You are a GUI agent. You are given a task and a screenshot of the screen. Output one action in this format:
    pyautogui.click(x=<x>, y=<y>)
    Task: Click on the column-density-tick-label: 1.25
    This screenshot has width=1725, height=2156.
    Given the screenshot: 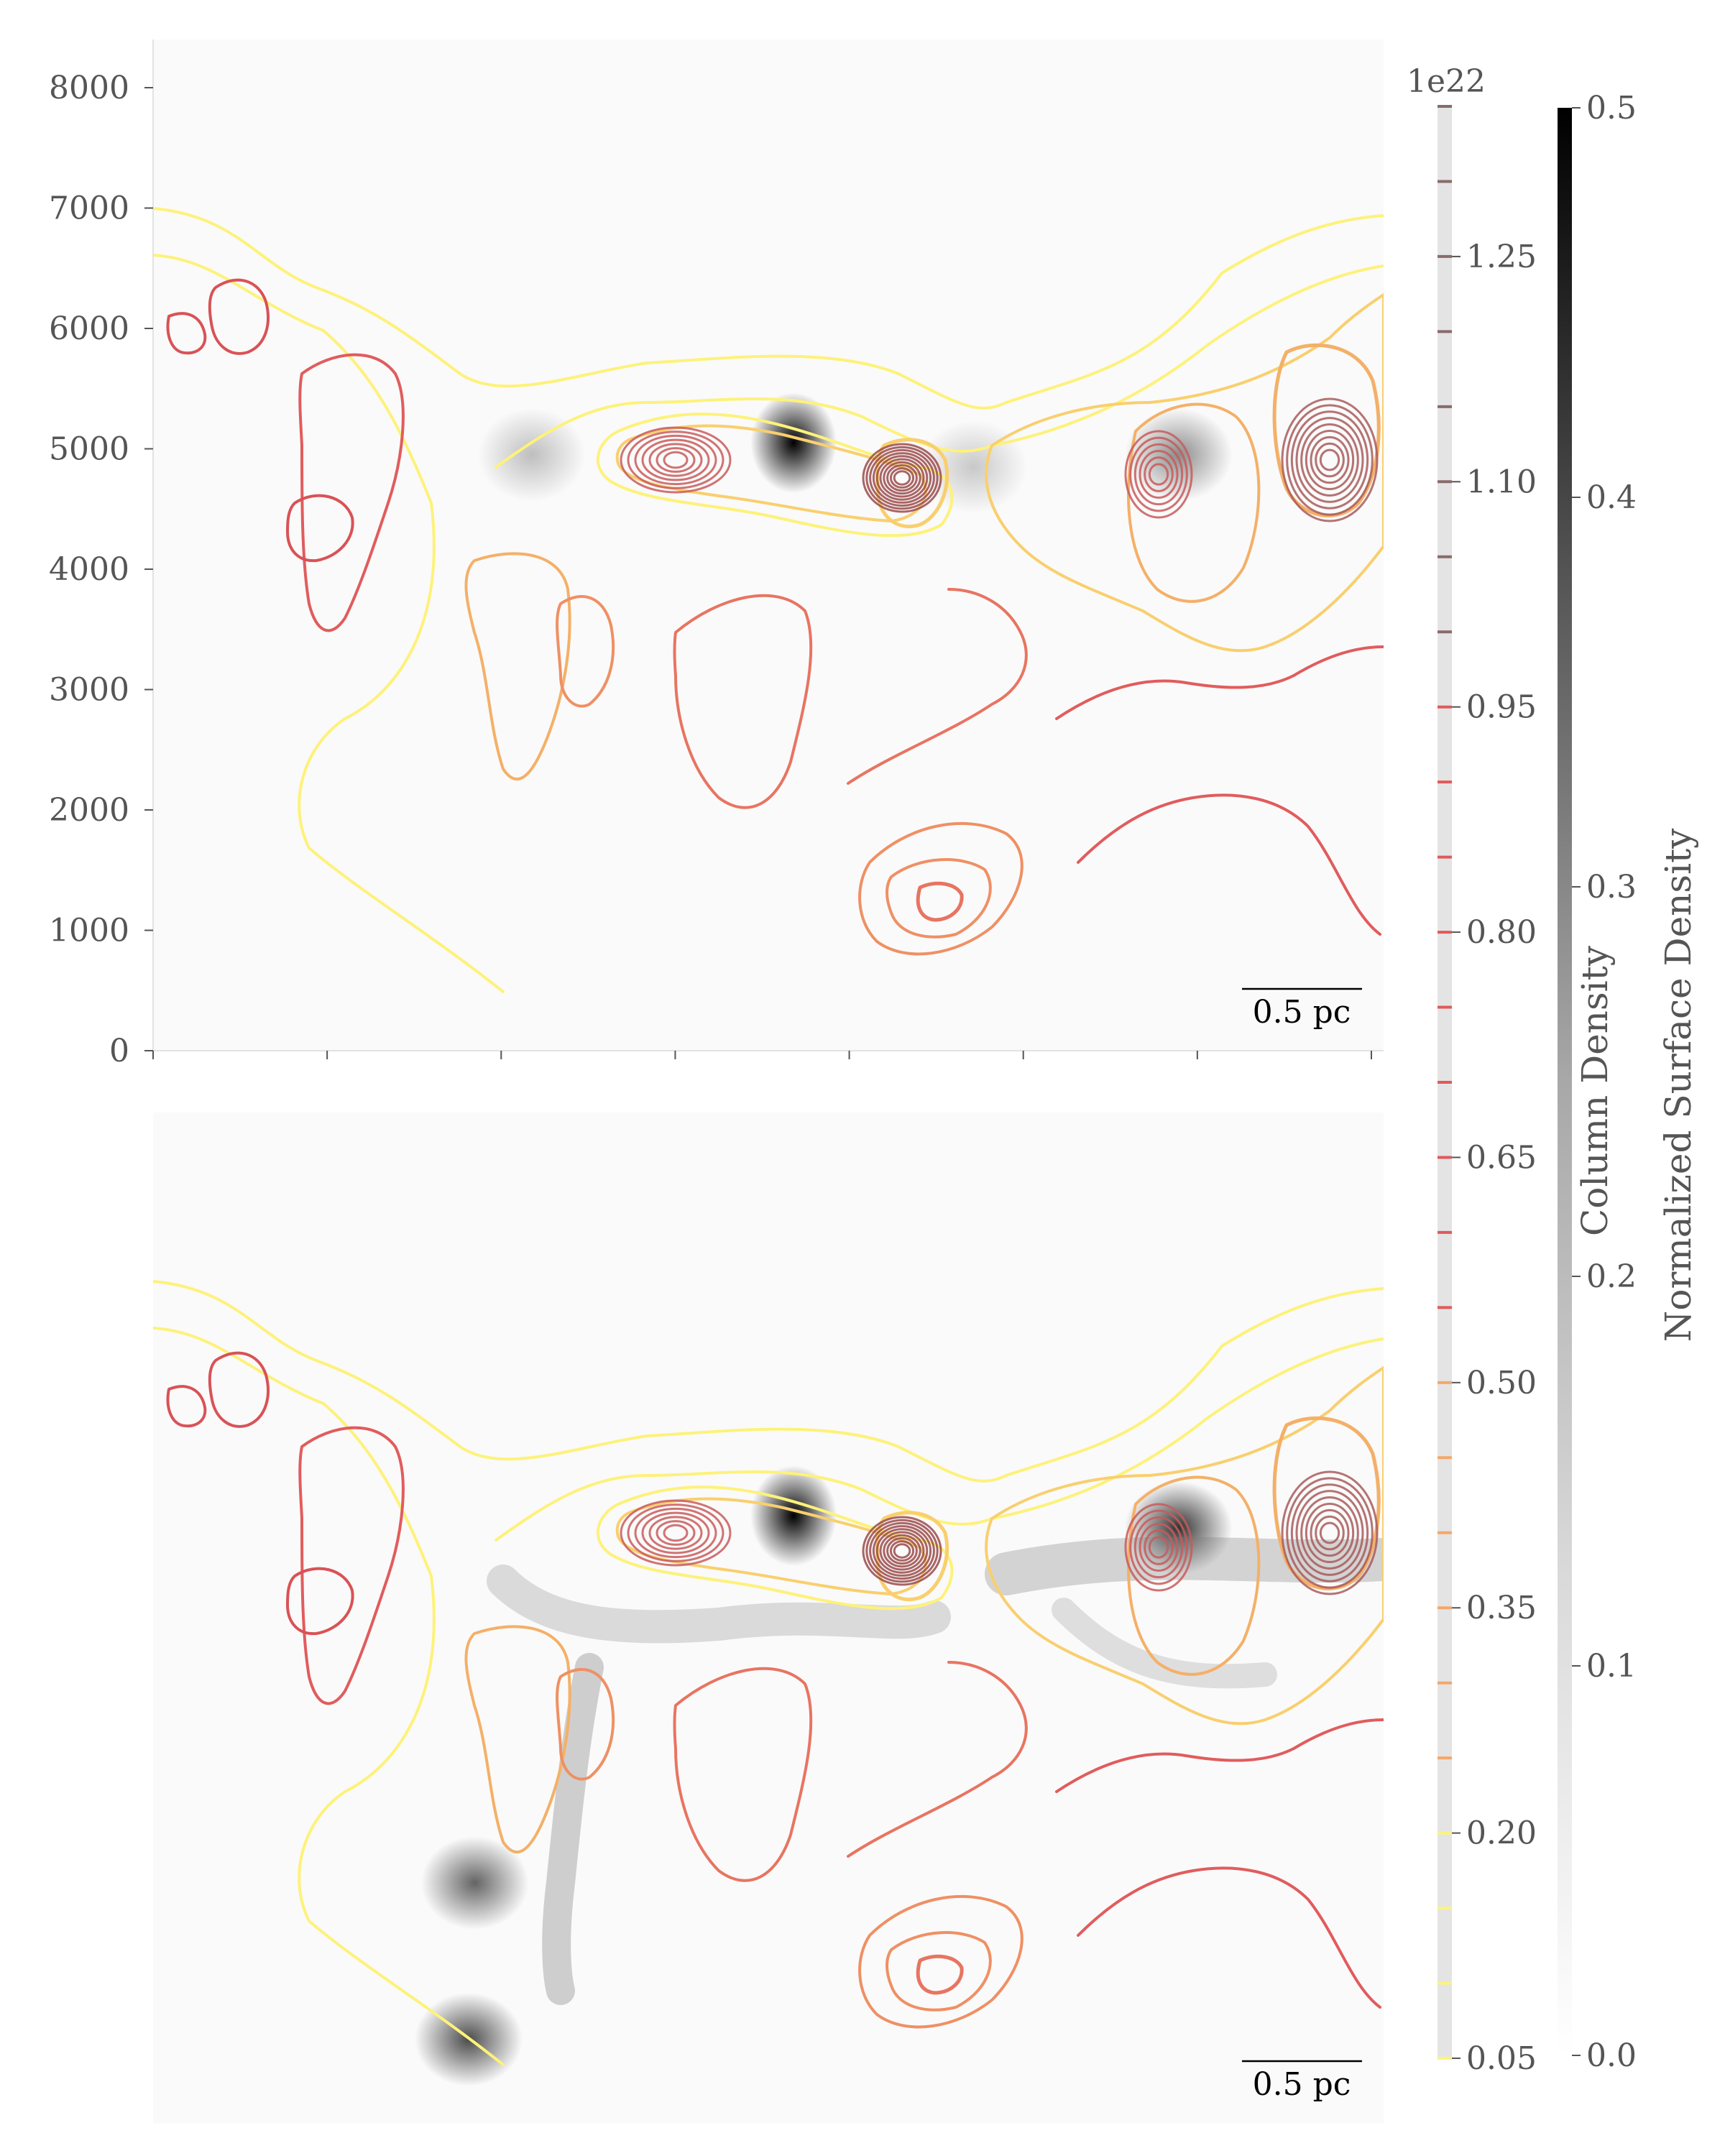 What is the action you would take?
    pyautogui.click(x=1501, y=257)
    